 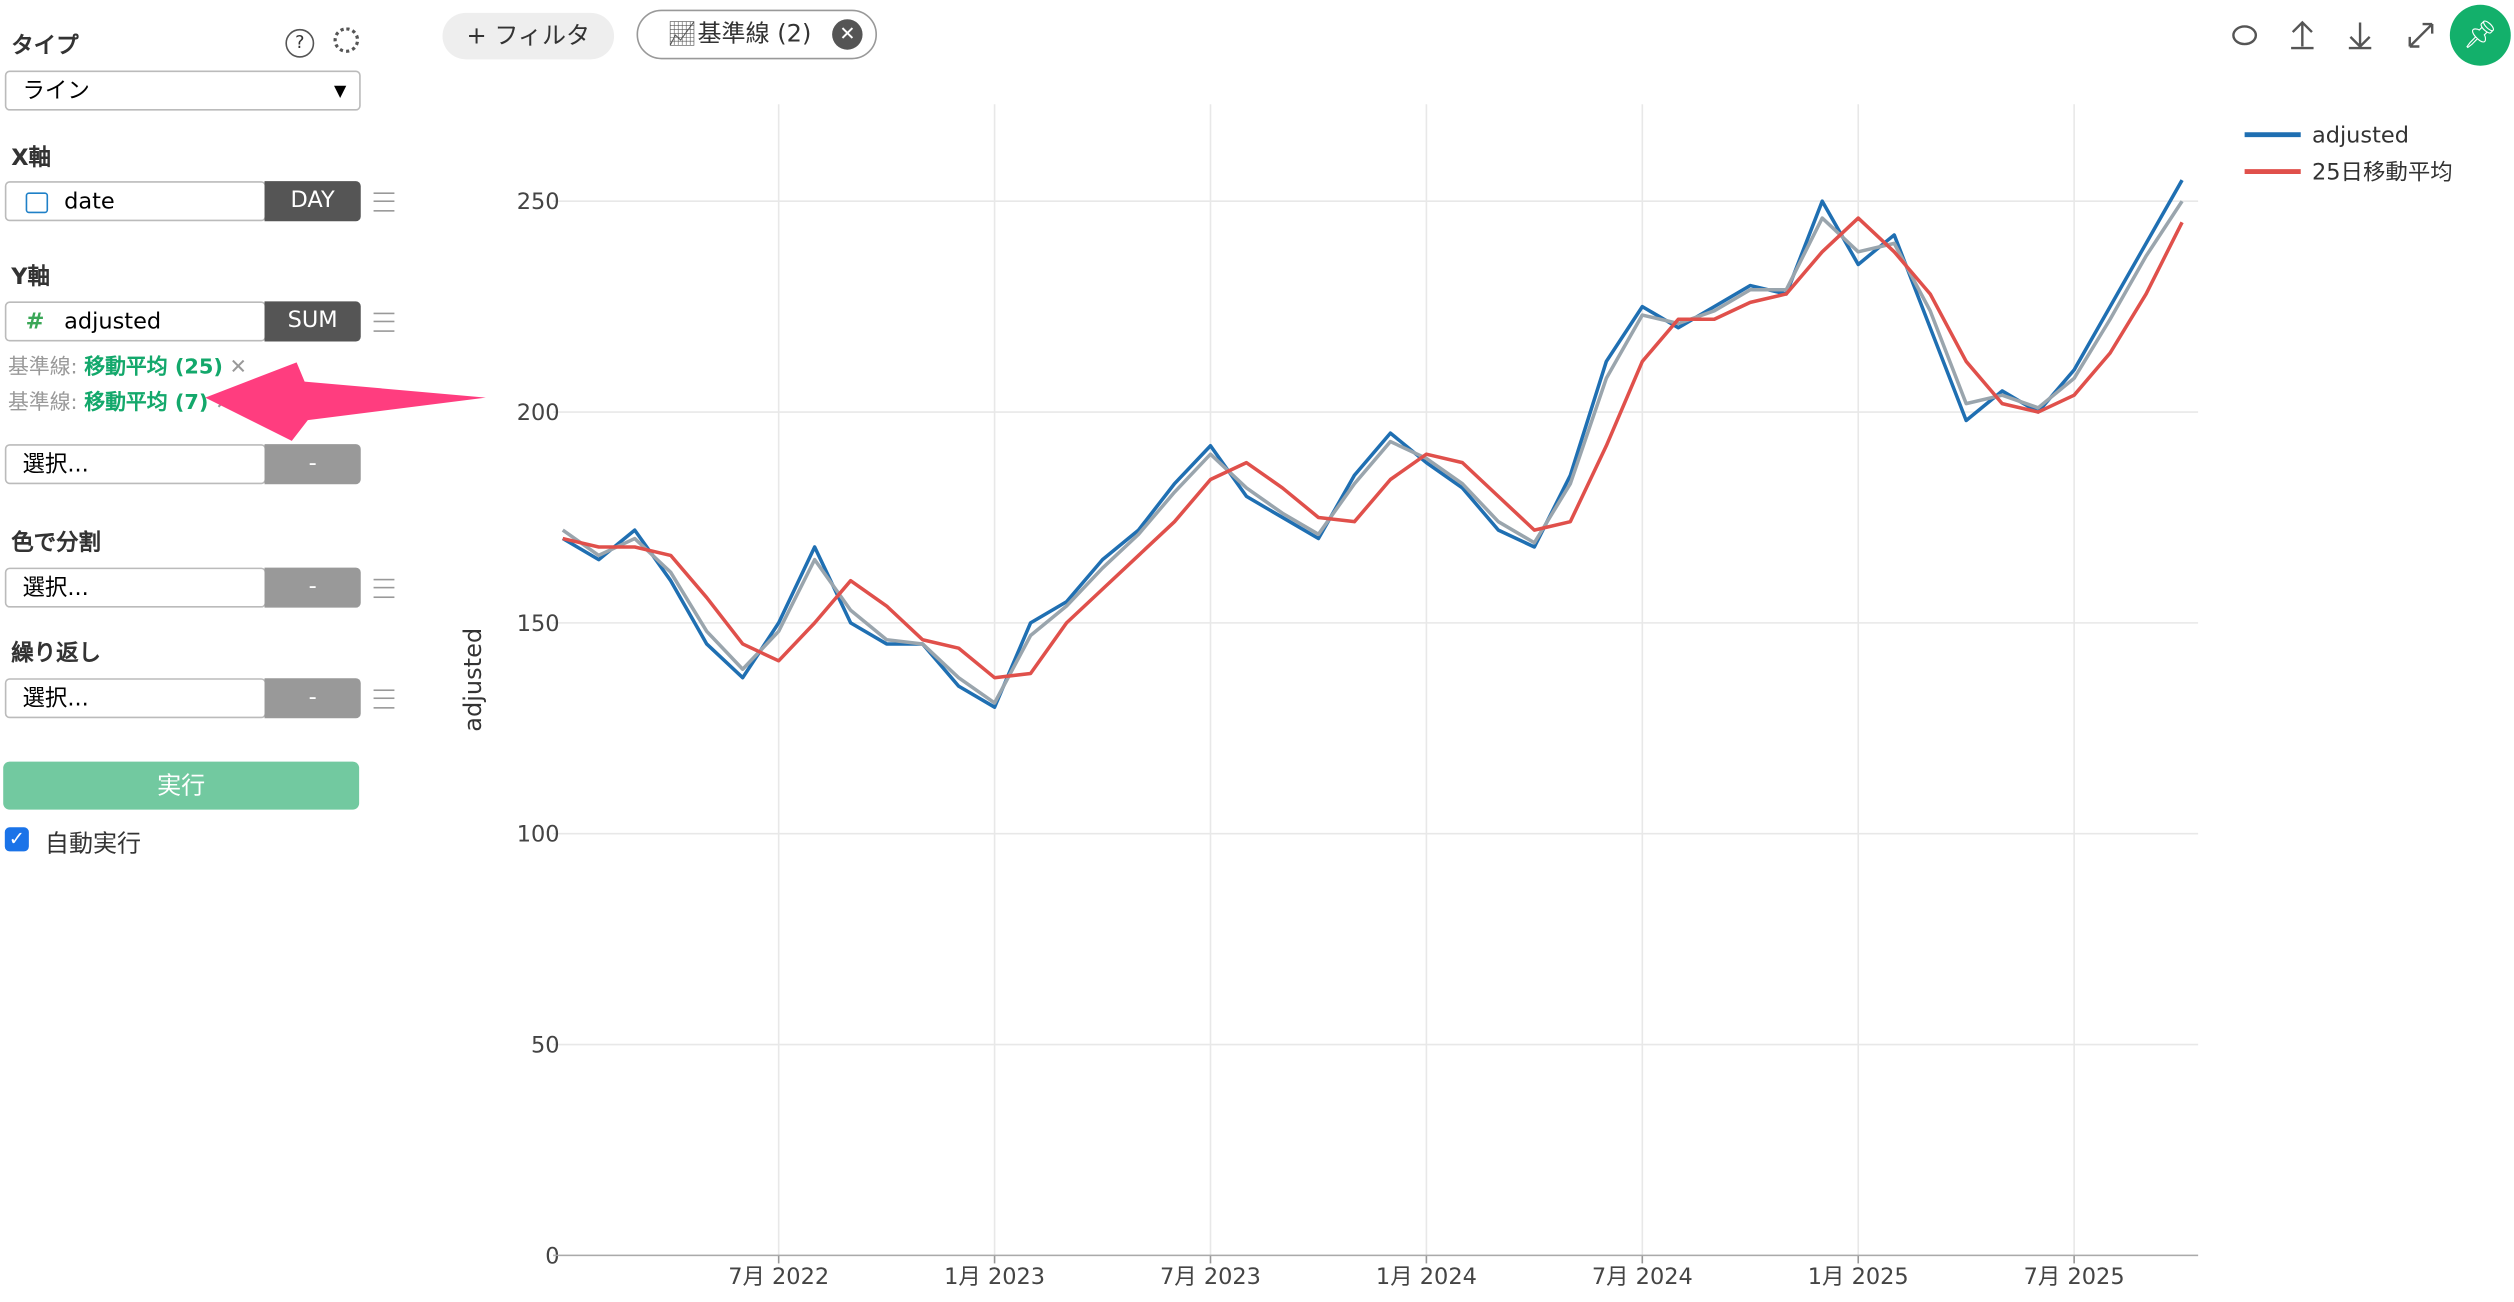 I want to click on legend-label: adjusted, so click(x=2360, y=136).